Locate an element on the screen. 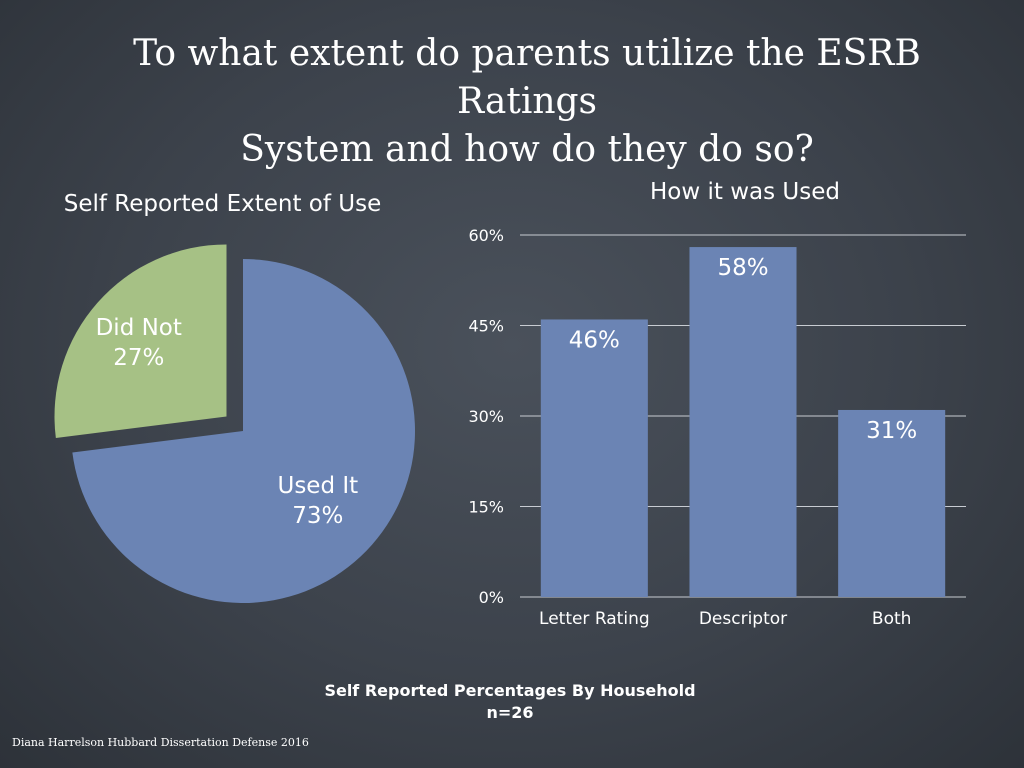 Image resolution: width=1024 pixels, height=768 pixels. bar-descriptor is located at coordinates (743, 422).